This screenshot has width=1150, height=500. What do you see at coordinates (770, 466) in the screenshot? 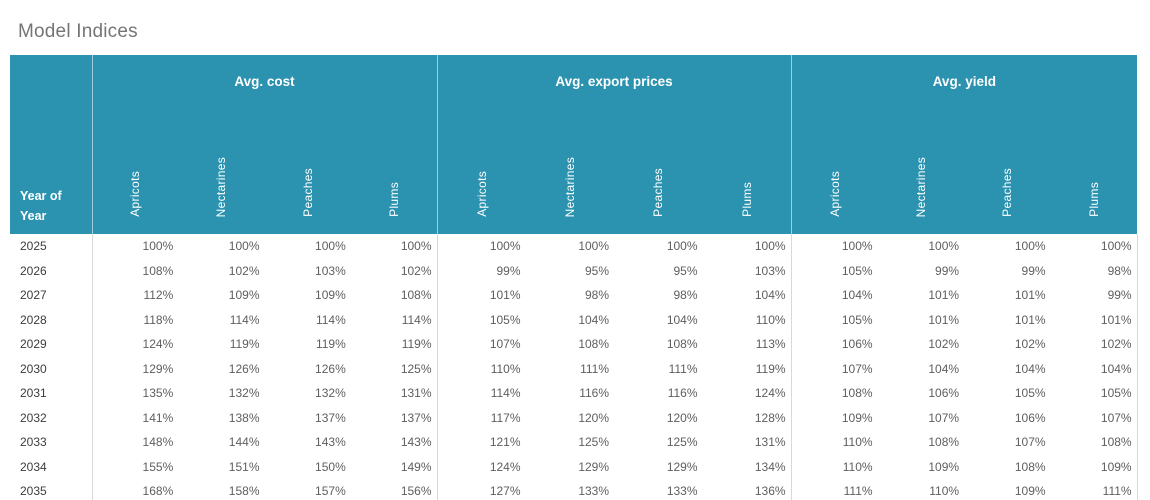
I see `table-cell: 134%` at bounding box center [770, 466].